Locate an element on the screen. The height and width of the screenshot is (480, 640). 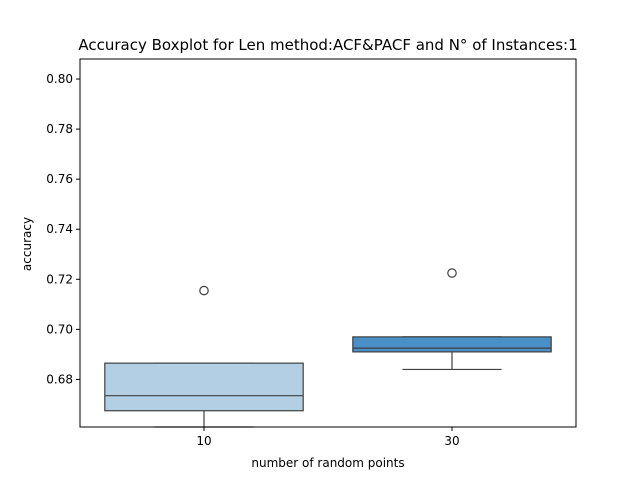
y-tick-label: 0.68 is located at coordinates (59, 379).